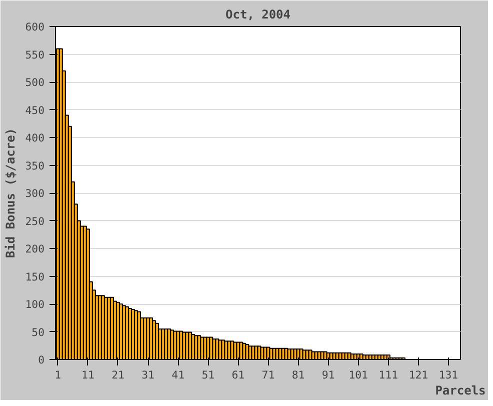  I want to click on x-tick-label: 121, so click(418, 375).